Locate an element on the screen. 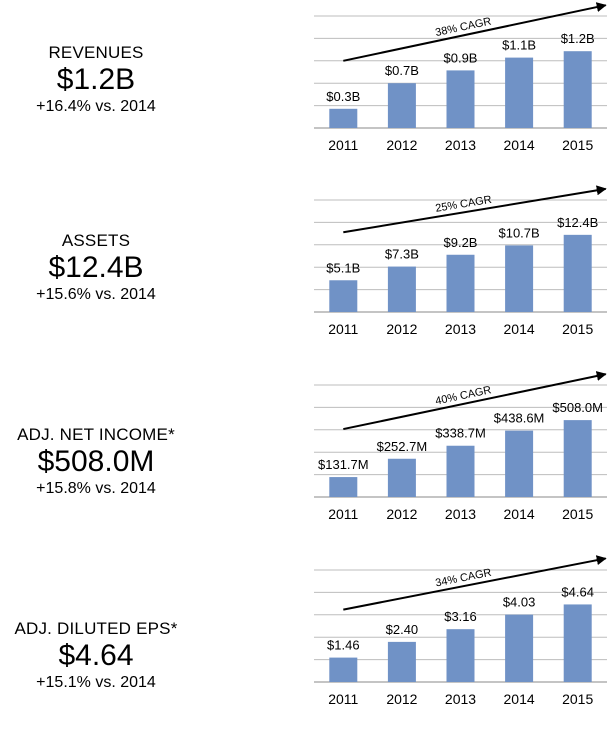 The width and height of the screenshot is (607, 738). bar-data-label: $7.3B is located at coordinates (402, 254).